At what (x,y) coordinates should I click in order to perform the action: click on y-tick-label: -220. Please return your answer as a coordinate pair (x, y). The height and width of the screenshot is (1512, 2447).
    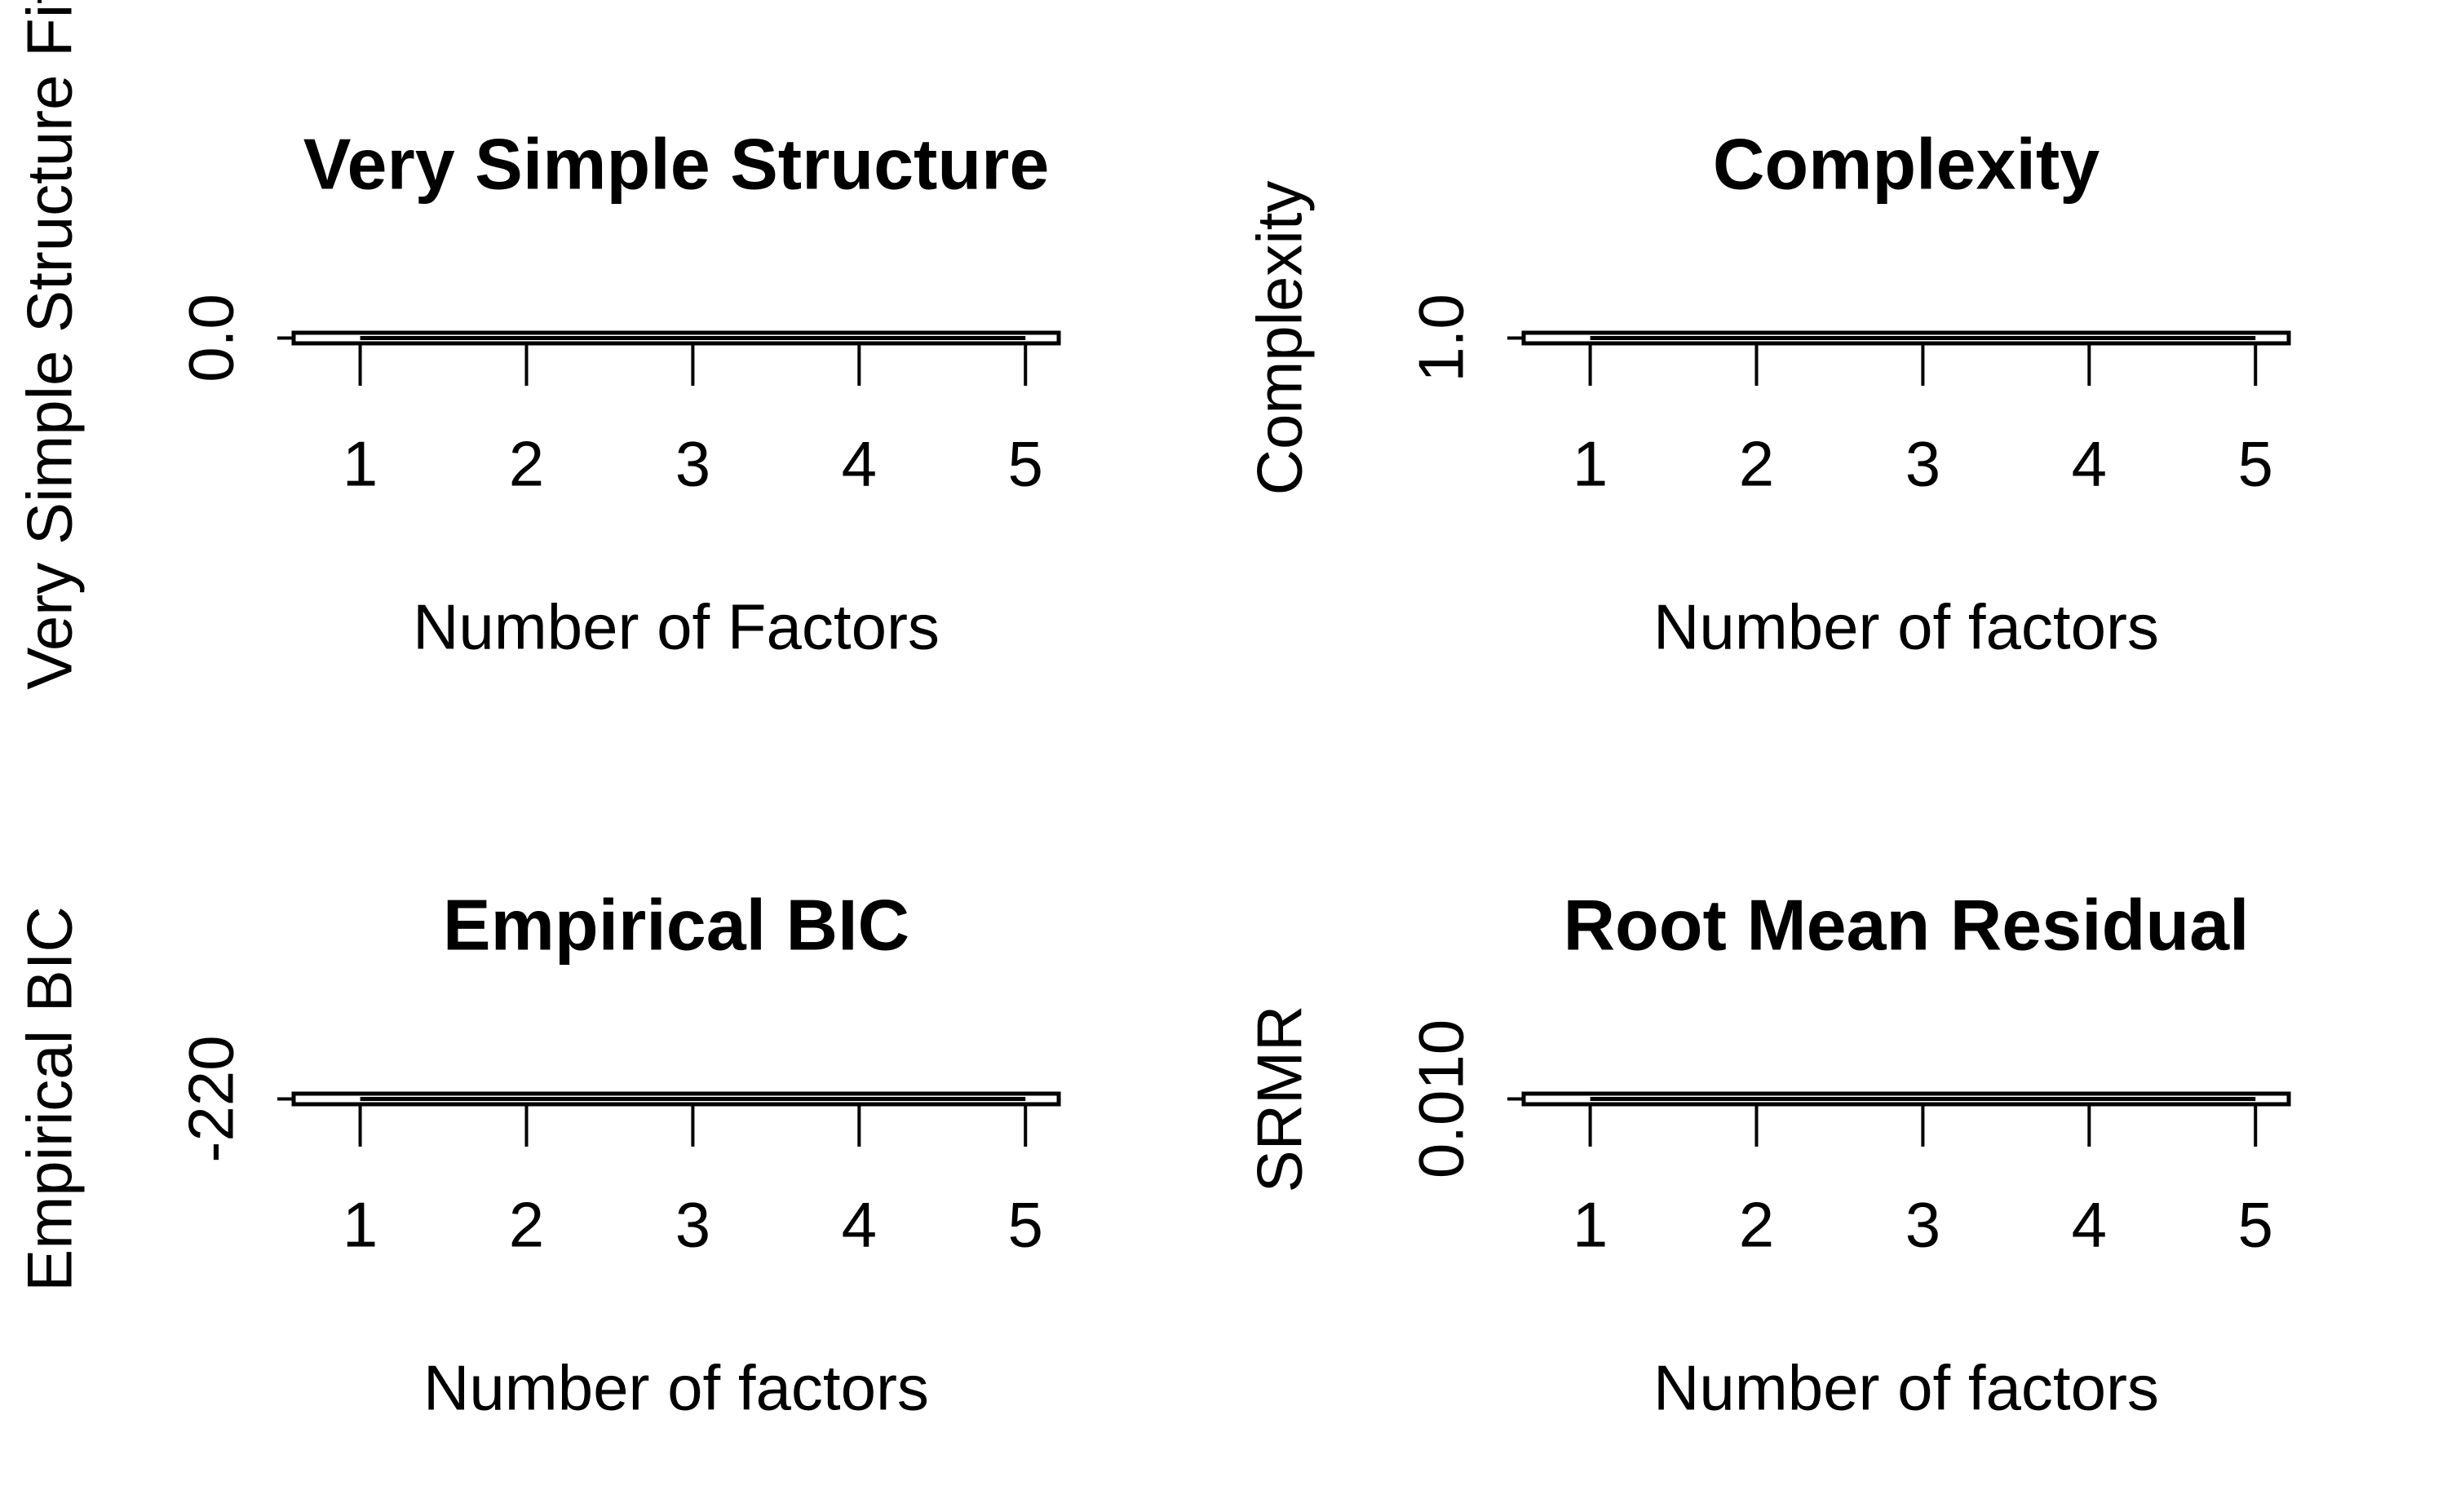
    Looking at the image, I should click on (211, 1099).